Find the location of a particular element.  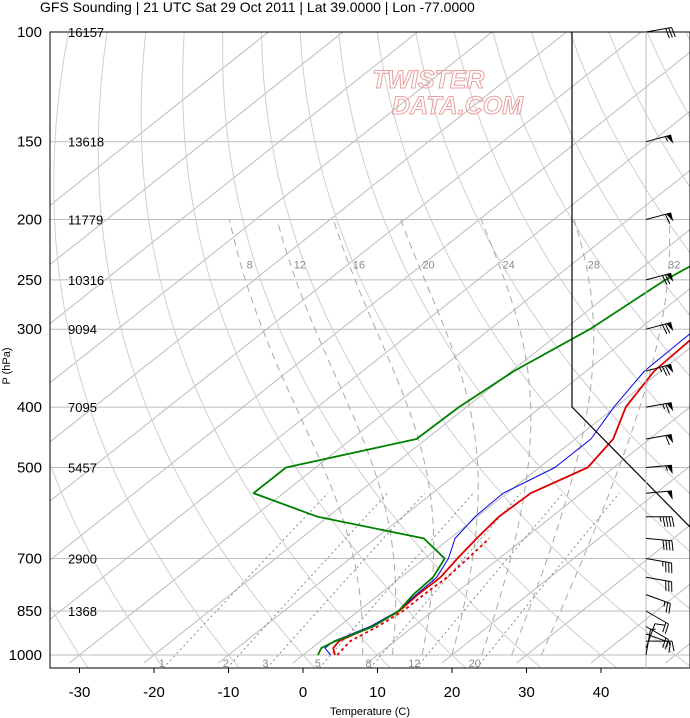

pressure-tick-200: 200 is located at coordinates (29, 220).